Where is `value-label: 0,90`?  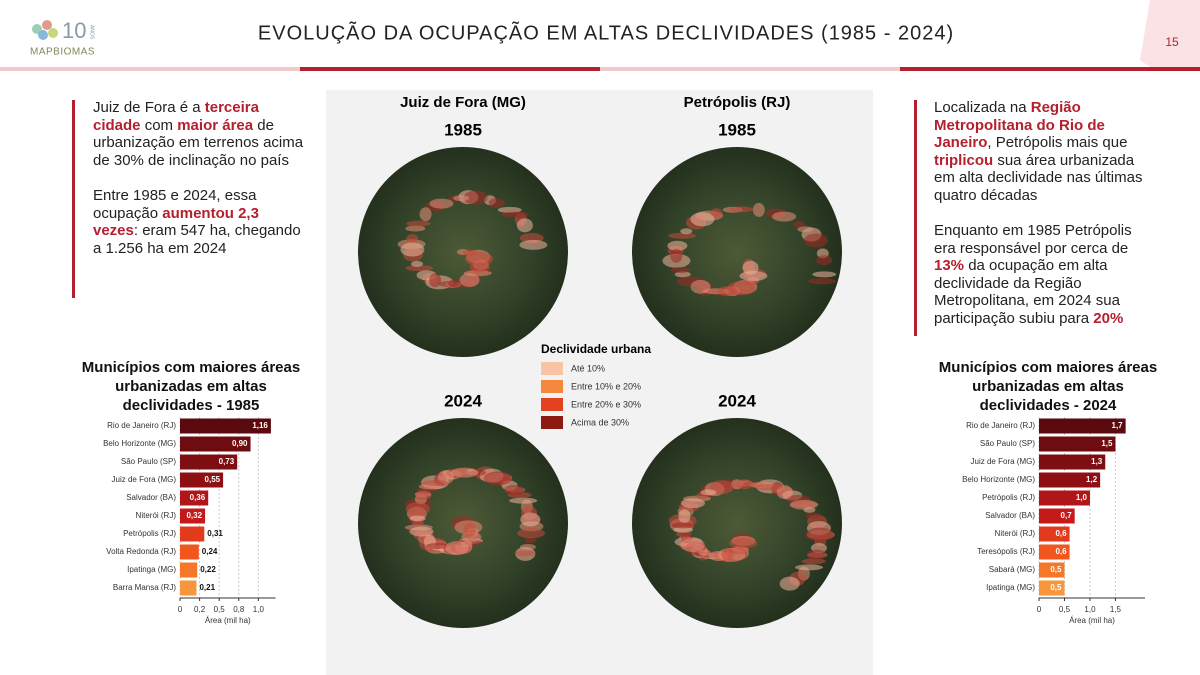
value-label: 0,90 is located at coordinates (240, 443).